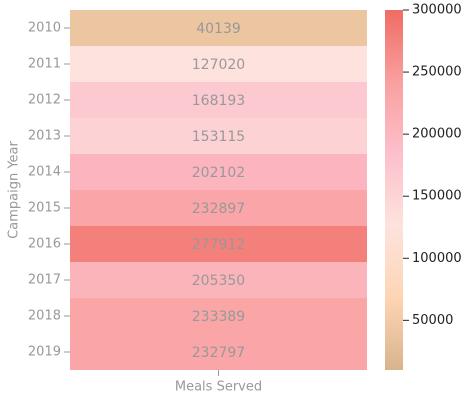  Describe the element at coordinates (44, 208) in the screenshot. I see `y-tick-label: 2015` at that location.